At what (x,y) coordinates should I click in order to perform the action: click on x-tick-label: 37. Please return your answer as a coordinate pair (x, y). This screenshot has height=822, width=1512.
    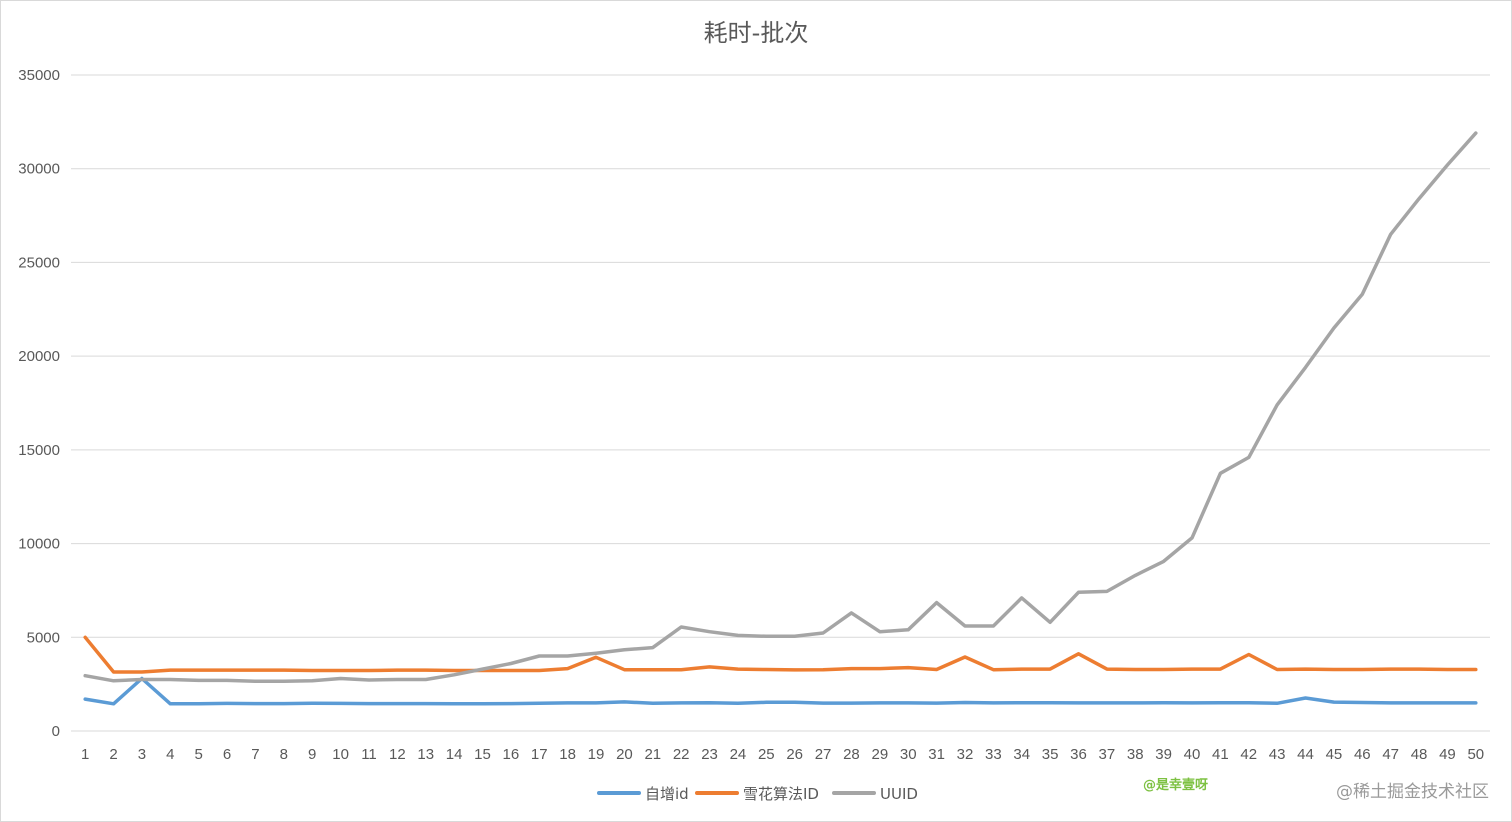
    Looking at the image, I should click on (1107, 754).